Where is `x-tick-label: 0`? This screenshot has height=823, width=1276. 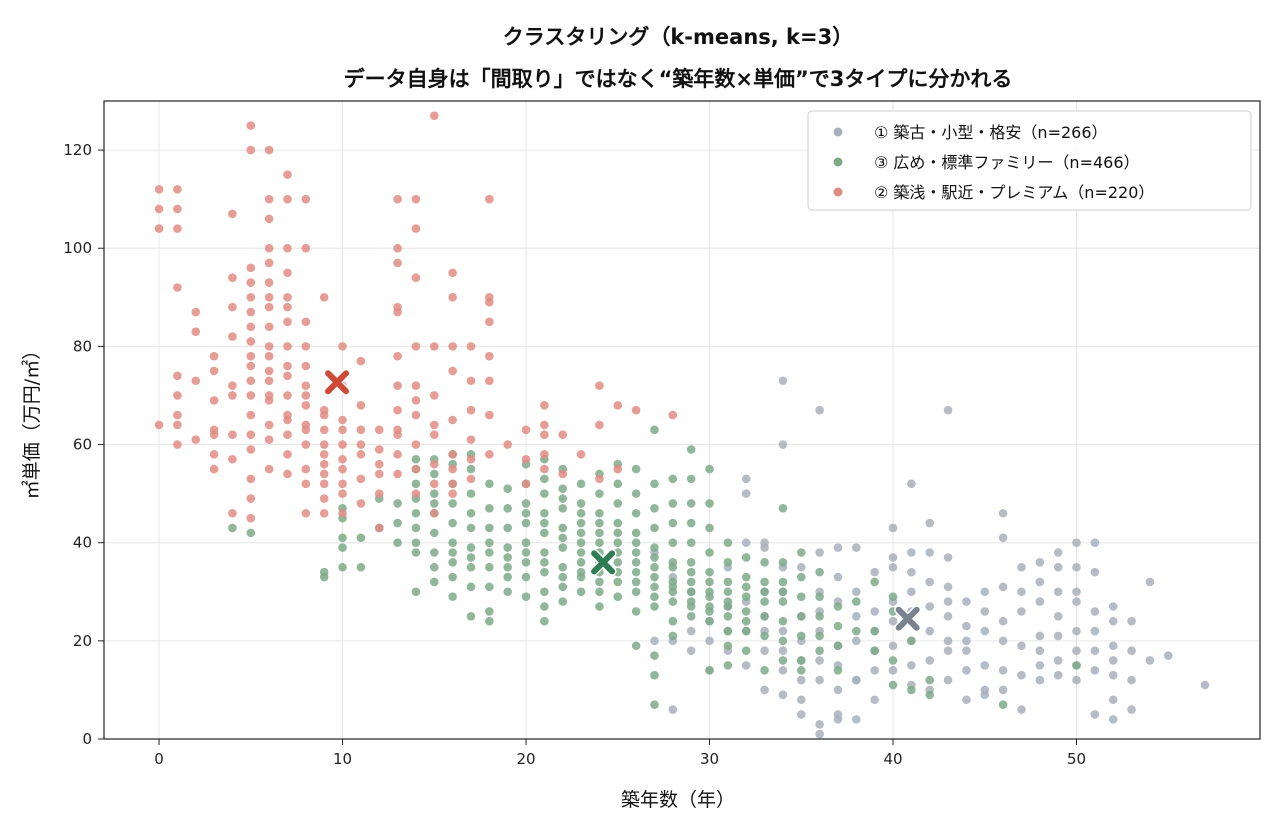 x-tick-label: 0 is located at coordinates (159, 759).